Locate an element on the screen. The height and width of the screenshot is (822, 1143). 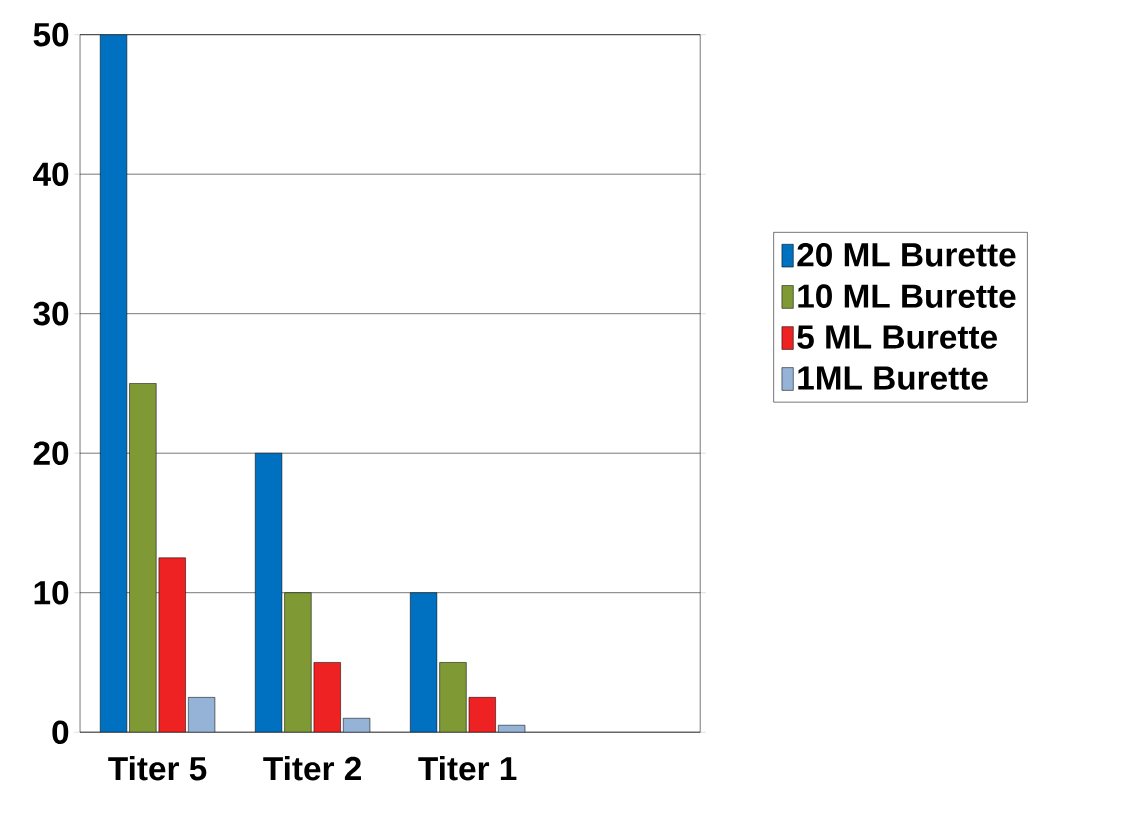
legend-label: 10 ML Burette is located at coordinates (907, 296).